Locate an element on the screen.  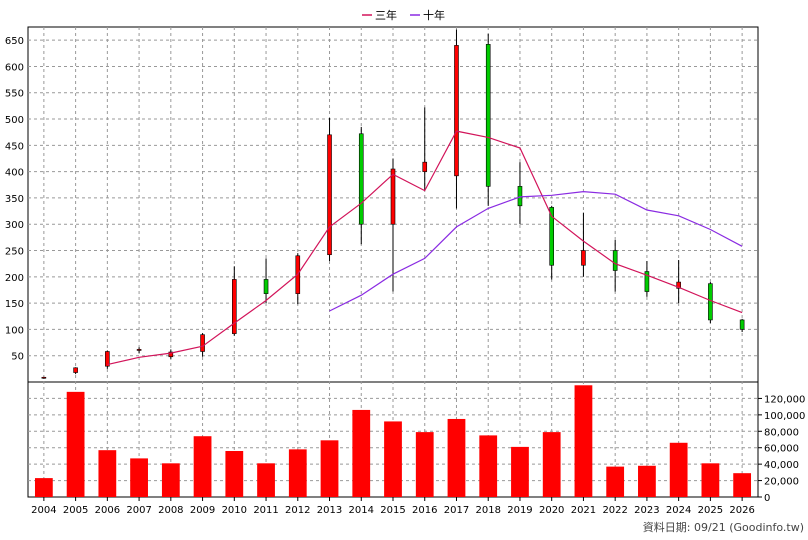
x-tick-label: 2009 is located at coordinates (202, 510).